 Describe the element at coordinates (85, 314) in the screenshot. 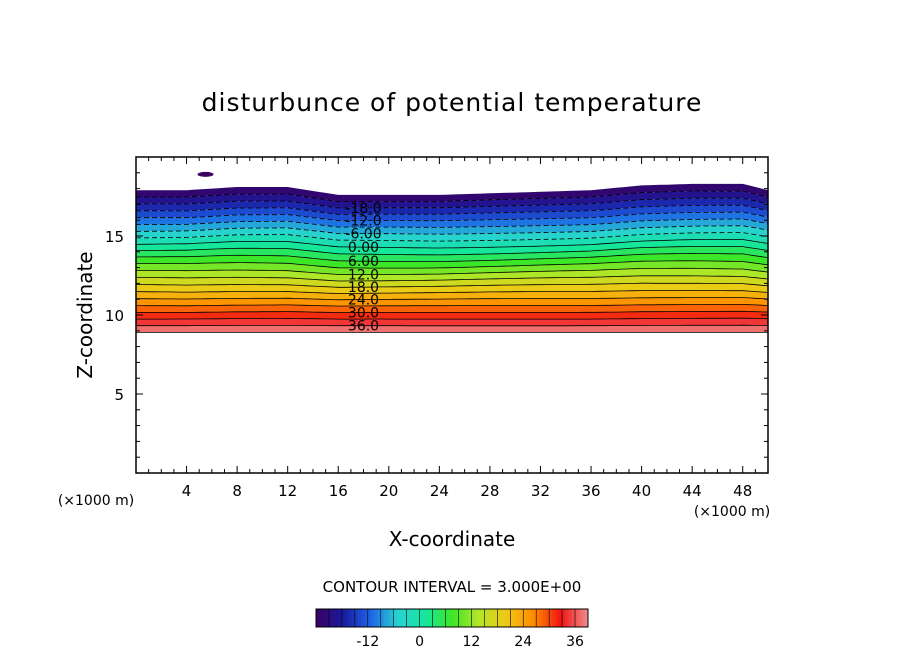

I see `y-axis-label: Z-coordinate` at that location.